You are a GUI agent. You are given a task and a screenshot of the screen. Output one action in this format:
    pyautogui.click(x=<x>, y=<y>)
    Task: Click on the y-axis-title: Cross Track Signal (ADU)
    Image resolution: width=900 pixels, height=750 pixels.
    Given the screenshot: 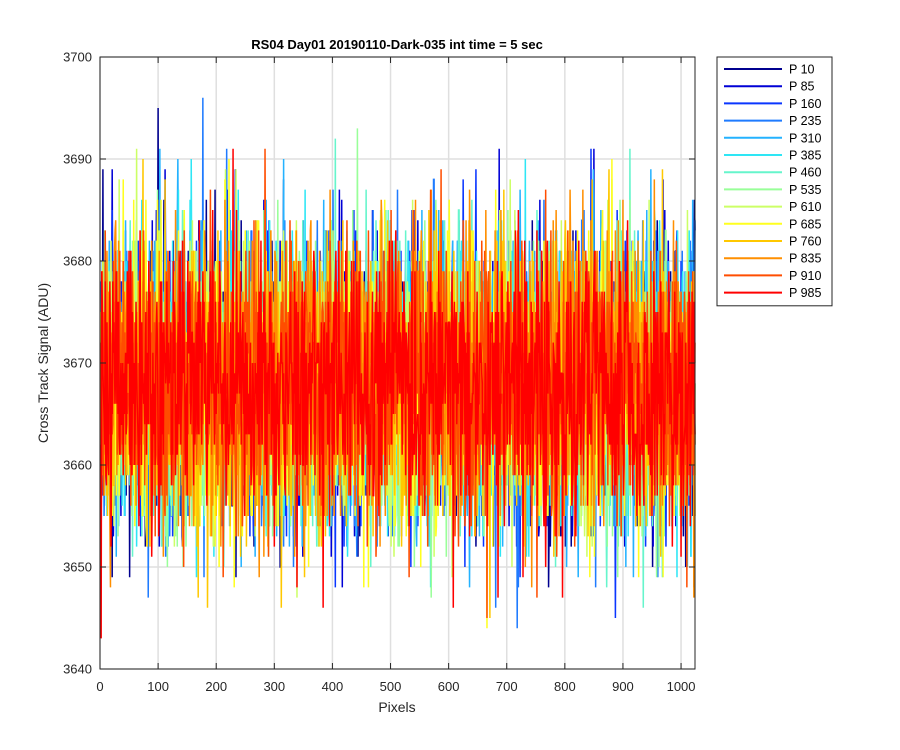 What is the action you would take?
    pyautogui.click(x=43, y=363)
    